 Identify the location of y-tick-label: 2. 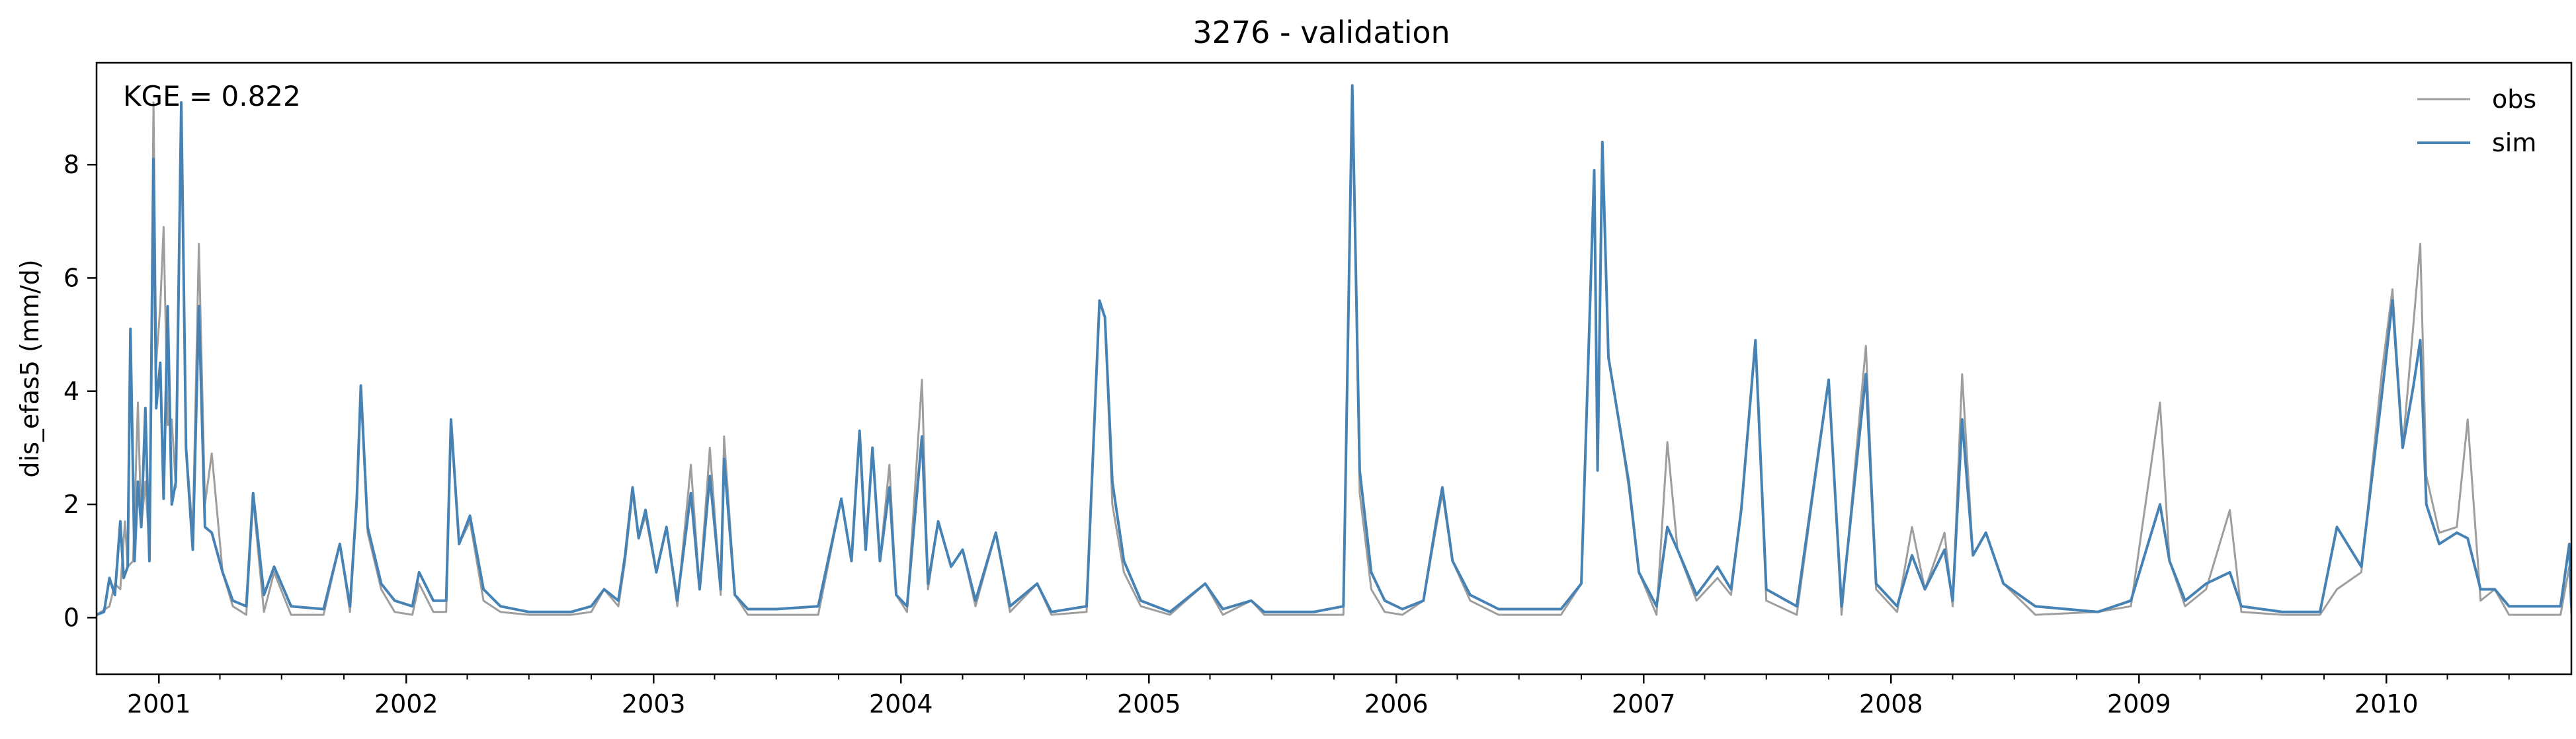
(71, 504).